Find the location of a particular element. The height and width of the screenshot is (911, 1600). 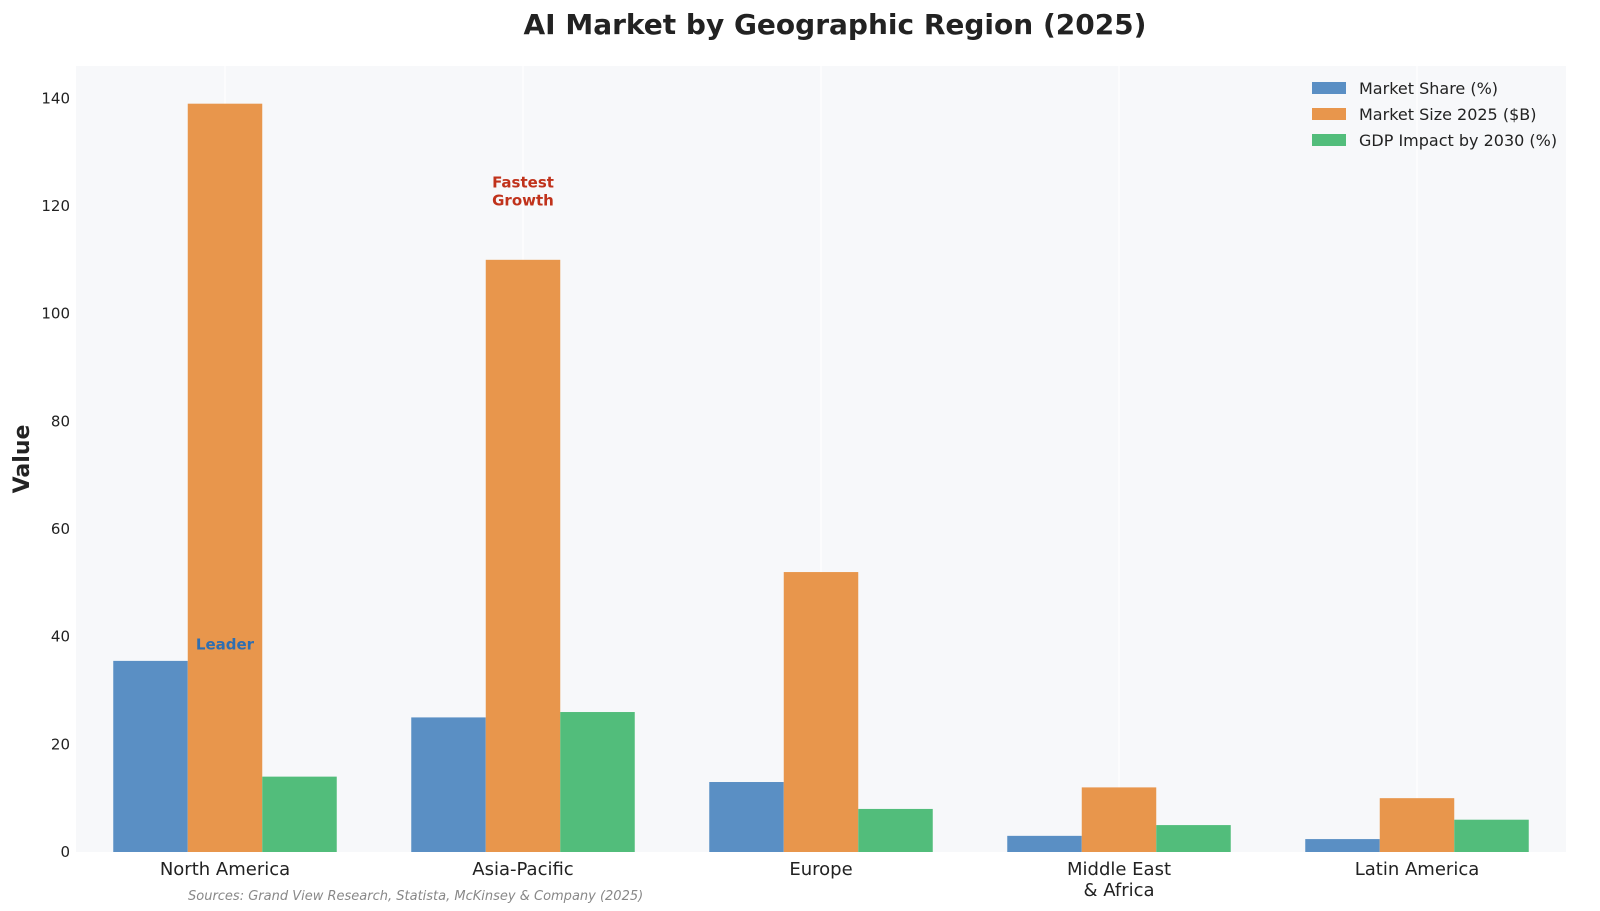

x-tick-label-line: Latin America is located at coordinates (1417, 869).